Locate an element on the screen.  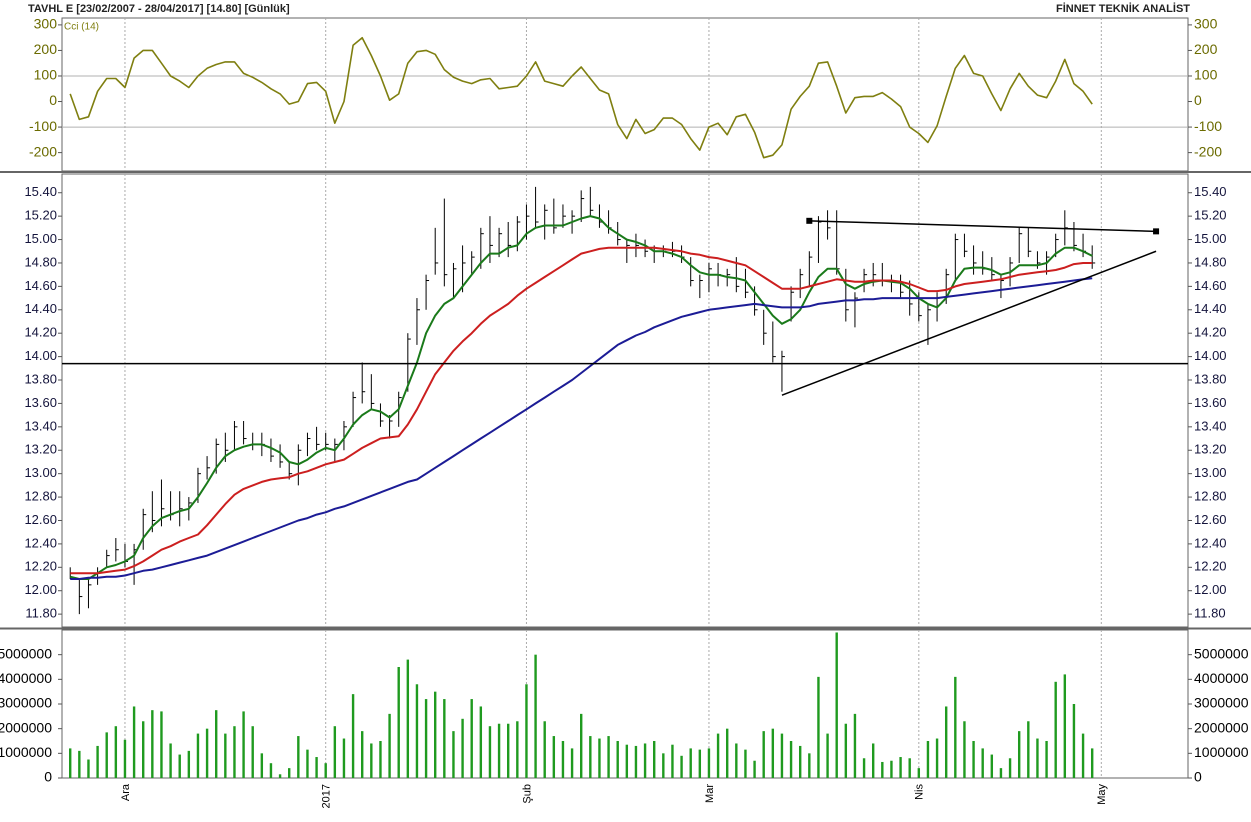
y-tick-label: 13.40 is located at coordinates (40, 425).